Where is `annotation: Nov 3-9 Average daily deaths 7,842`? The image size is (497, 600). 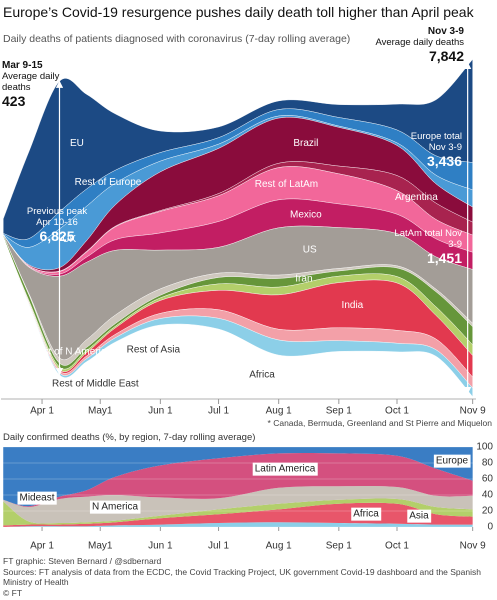
annotation: Nov 3-9 Average daily deaths 7,842 is located at coordinates (410, 45).